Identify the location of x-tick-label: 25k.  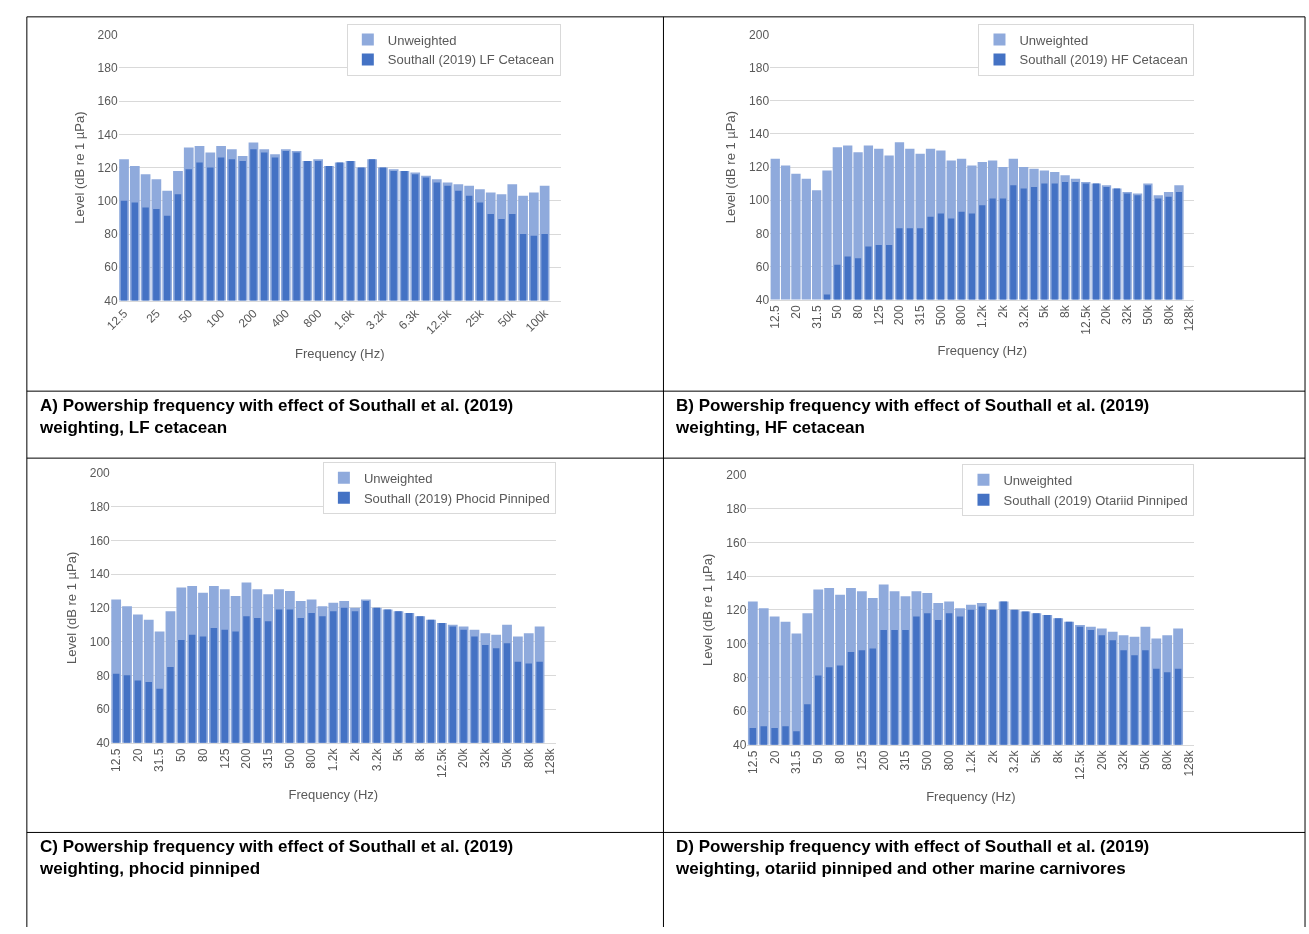
(474, 317).